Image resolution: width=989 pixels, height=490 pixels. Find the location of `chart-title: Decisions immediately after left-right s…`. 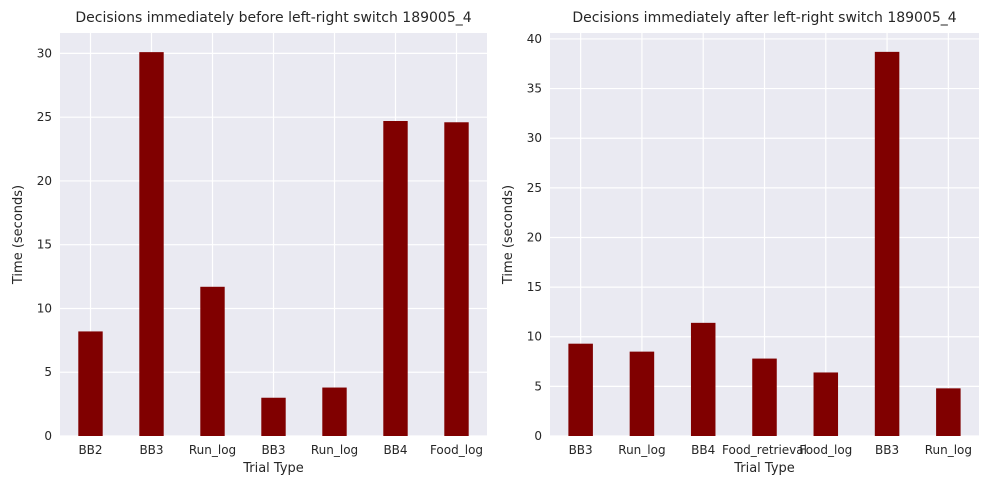

chart-title: Decisions immediately after left-right s… is located at coordinates (764, 18).